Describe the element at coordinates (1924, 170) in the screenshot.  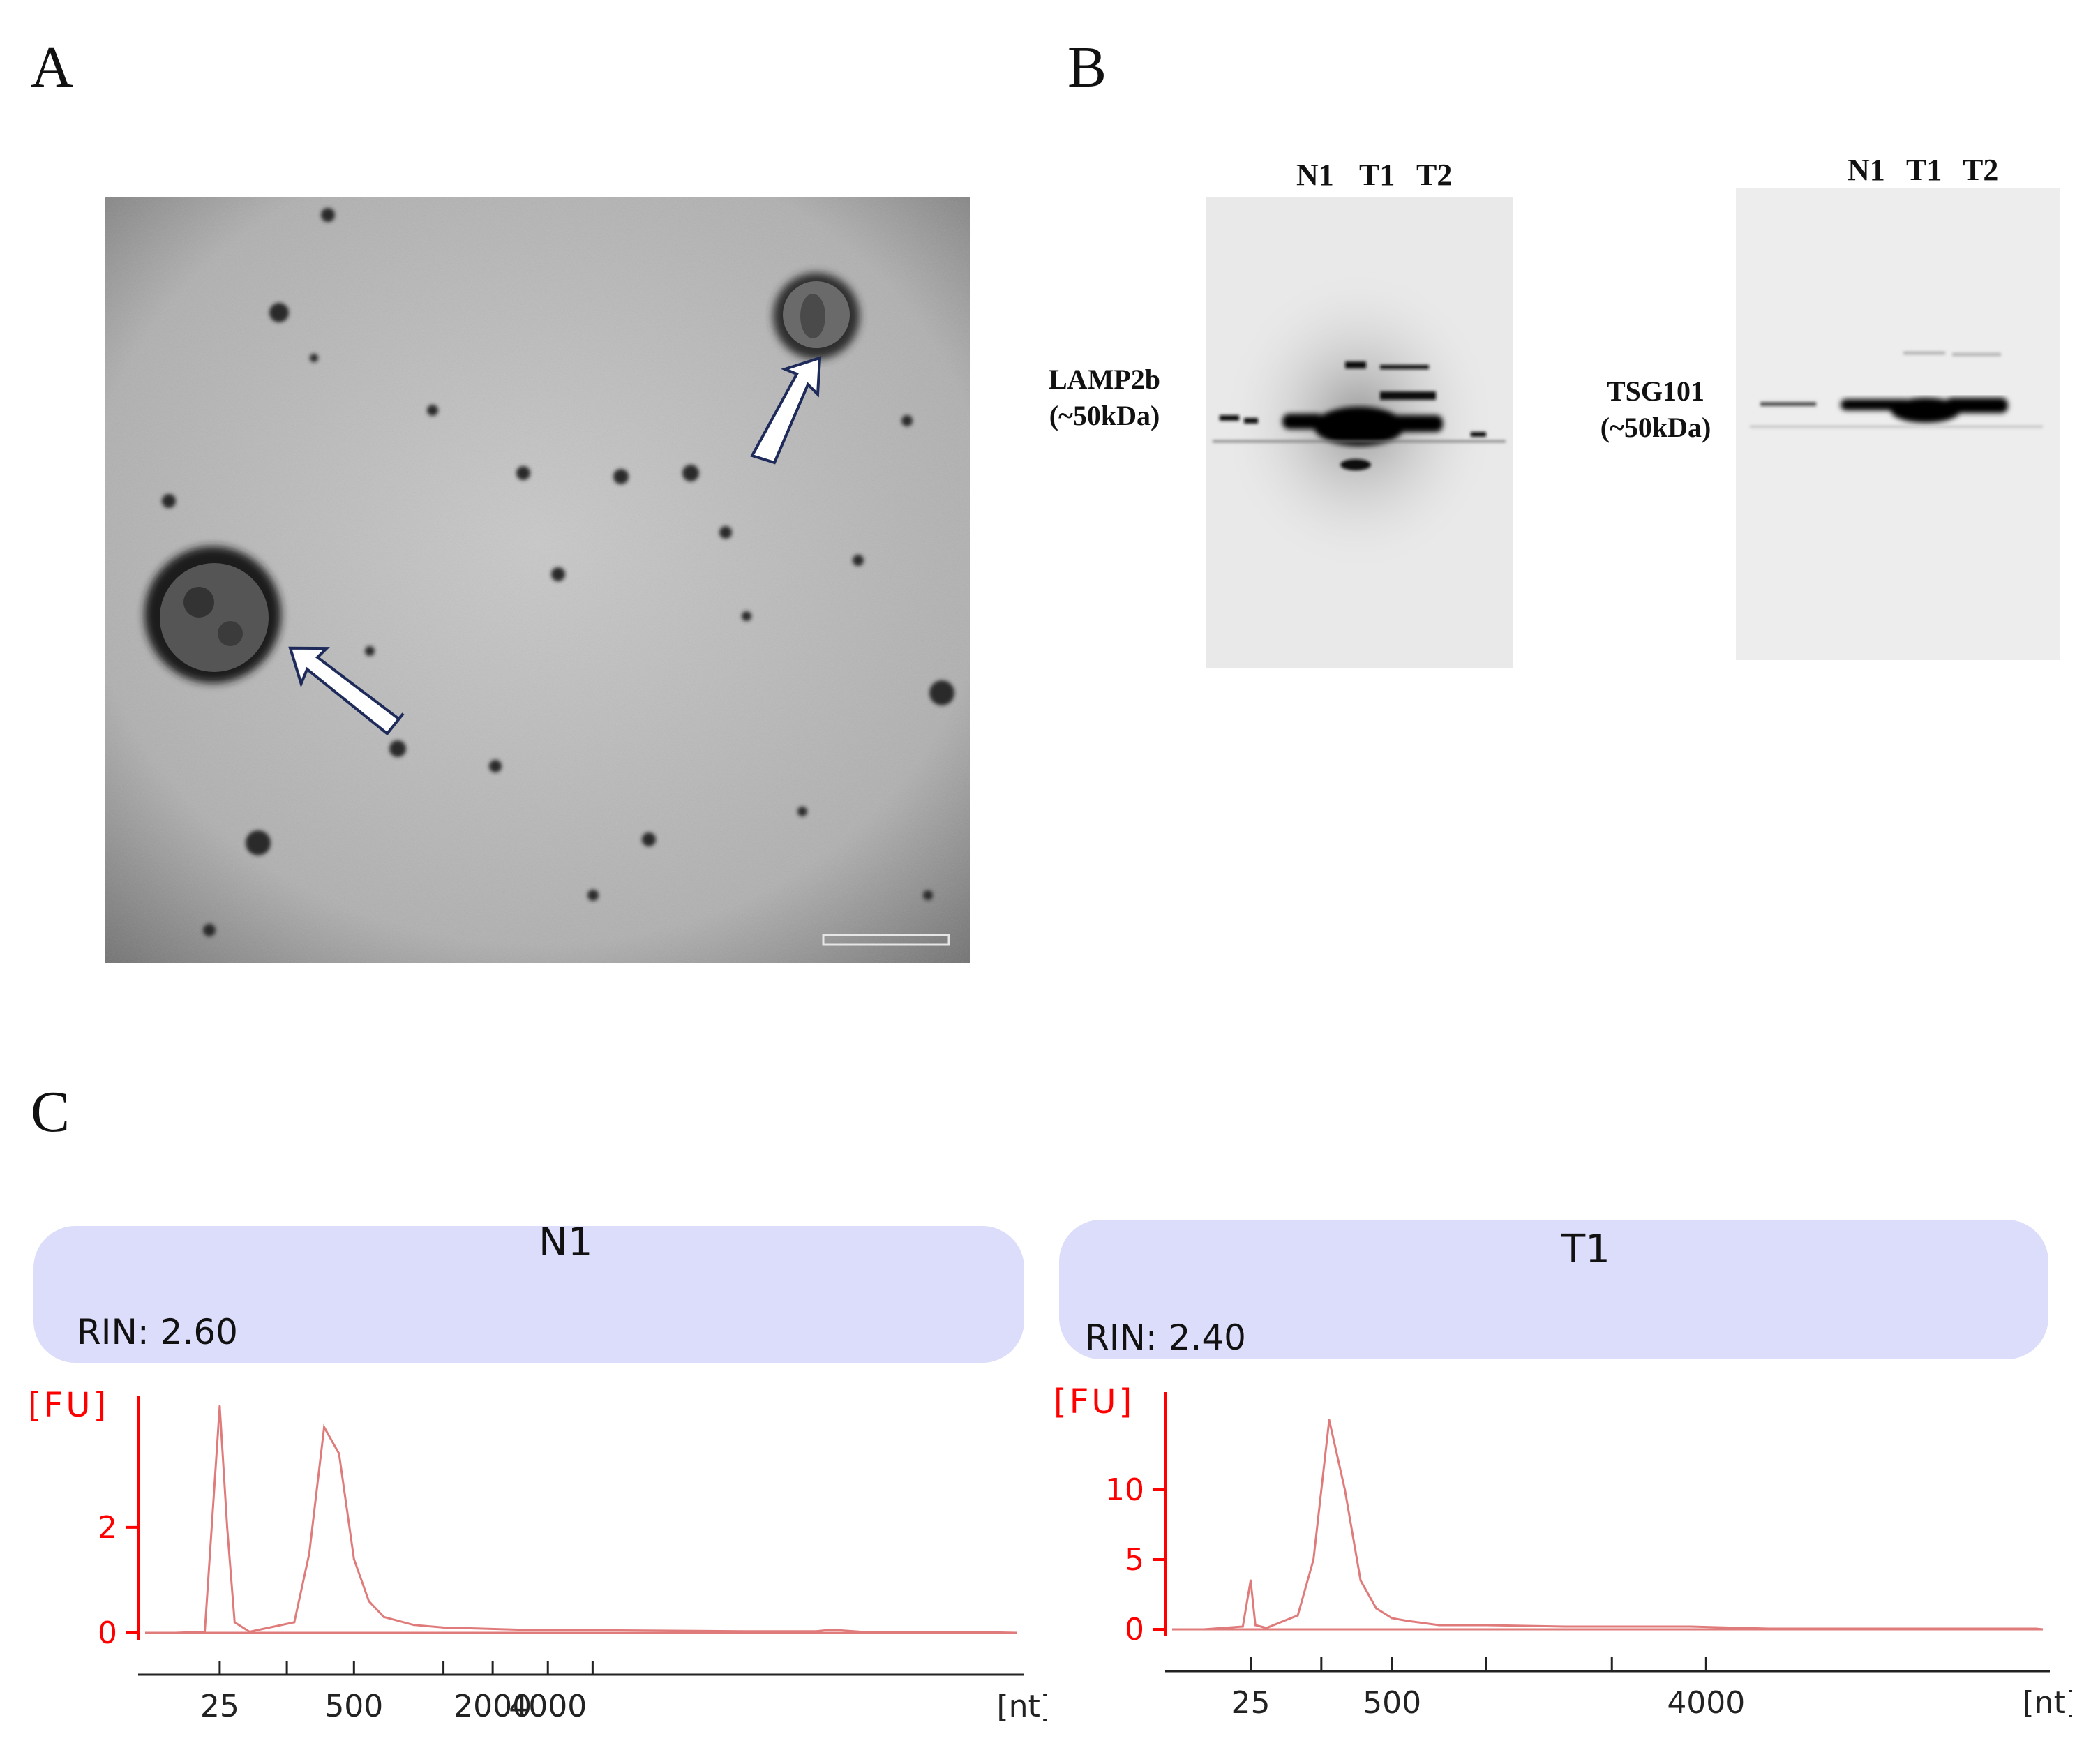
I see `blot2-lane-t1: T1` at that location.